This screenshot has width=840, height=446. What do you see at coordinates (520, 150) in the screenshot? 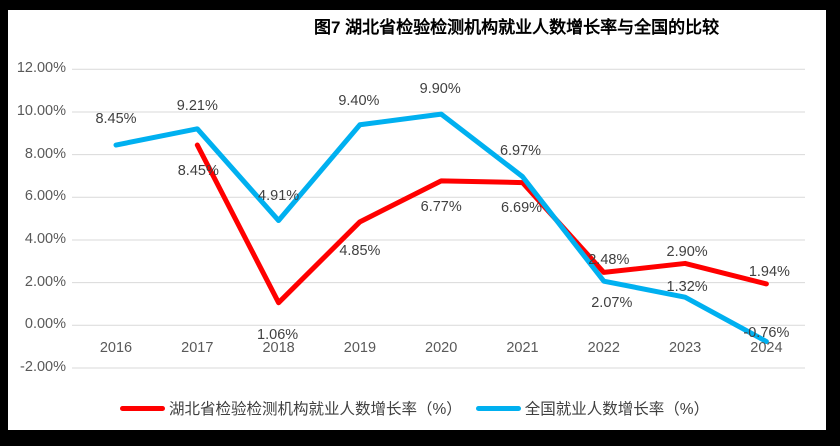
I see `data-label-series1: 6.97%` at bounding box center [520, 150].